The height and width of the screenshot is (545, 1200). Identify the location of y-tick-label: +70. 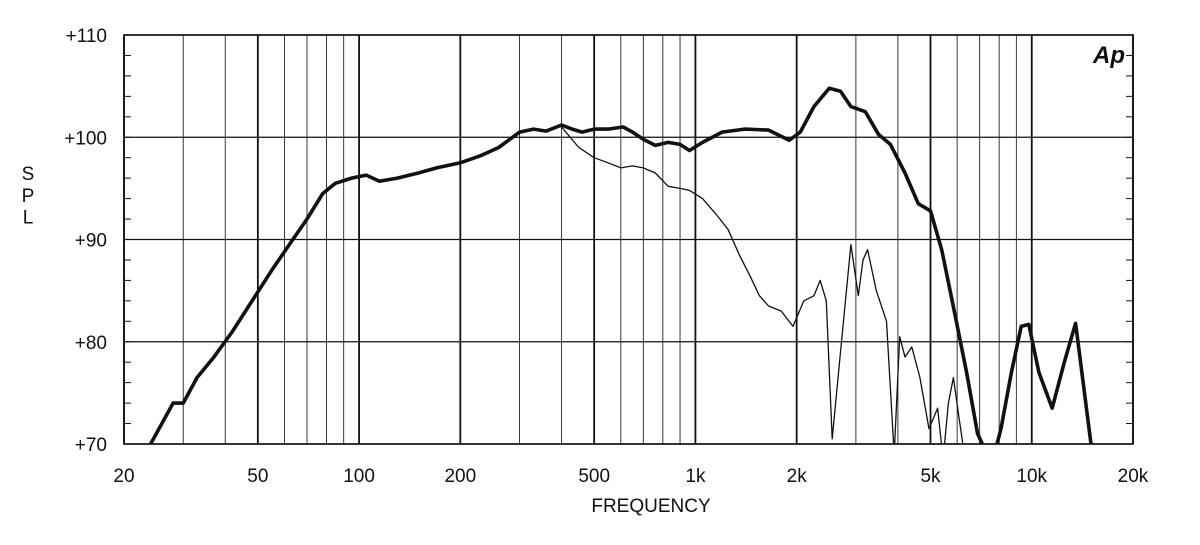
(91, 445).